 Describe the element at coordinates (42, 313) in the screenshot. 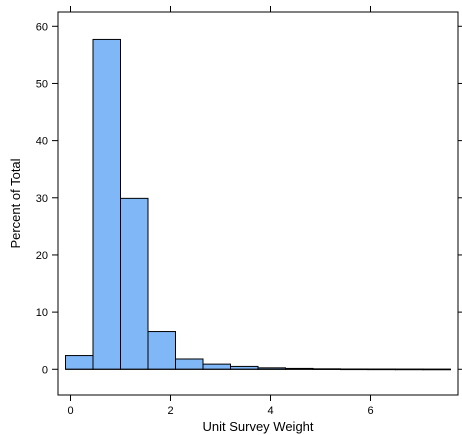

I see `y-tick-label: 10` at that location.